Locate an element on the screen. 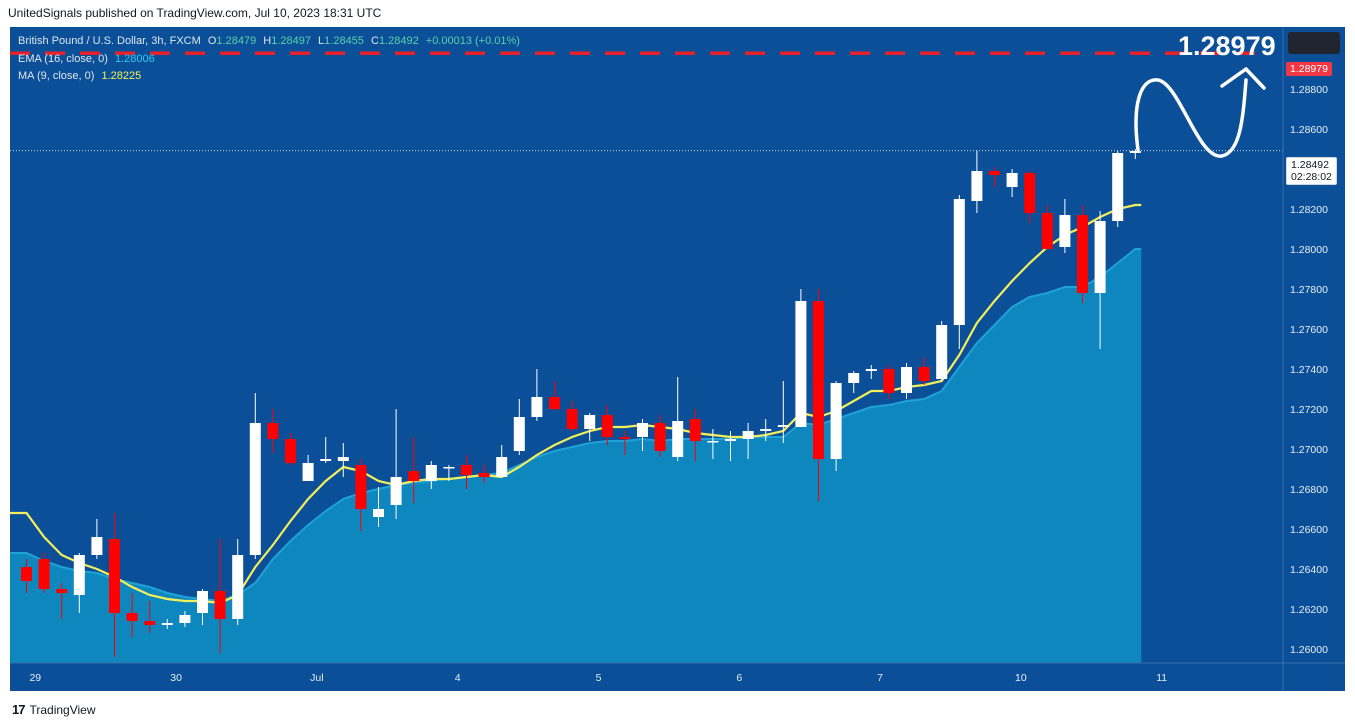  legend-change: +0.00013 (+0.01%) is located at coordinates (472, 41).